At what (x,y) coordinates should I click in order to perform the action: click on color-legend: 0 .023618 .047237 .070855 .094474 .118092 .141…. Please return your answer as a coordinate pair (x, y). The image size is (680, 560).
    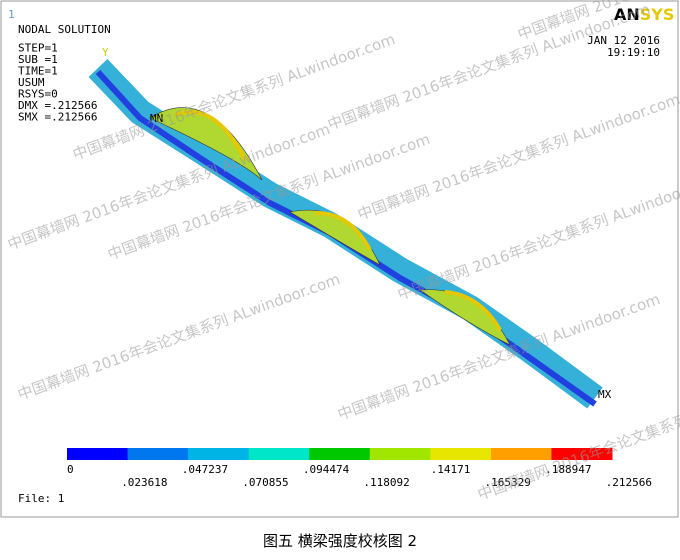
    Looking at the image, I should click on (359, 468).